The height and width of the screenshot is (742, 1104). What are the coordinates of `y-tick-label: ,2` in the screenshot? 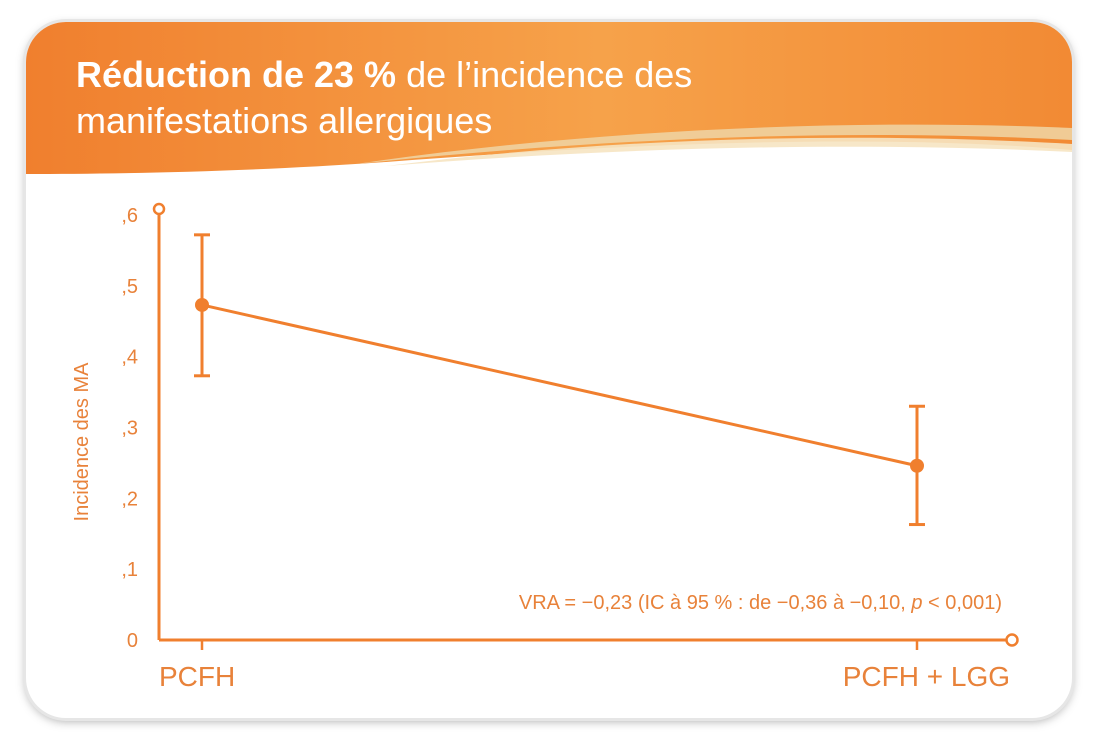 It's located at (129, 499).